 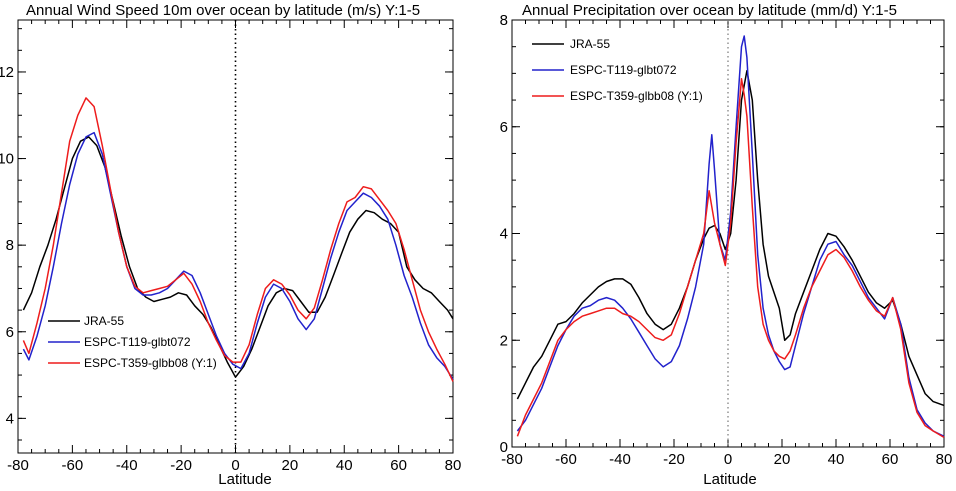 What do you see at coordinates (244, 479) in the screenshot?
I see `wind-chart-x-axis-label: Latitude` at bounding box center [244, 479].